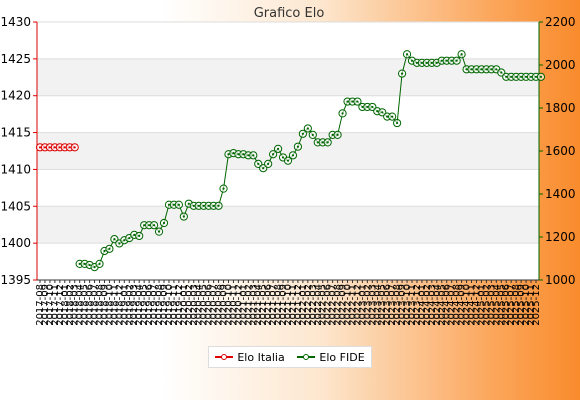 The height and width of the screenshot is (400, 580). What do you see at coordinates (209, 305) in the screenshot?
I see `x-tick-label: 2020-06` at bounding box center [209, 305].